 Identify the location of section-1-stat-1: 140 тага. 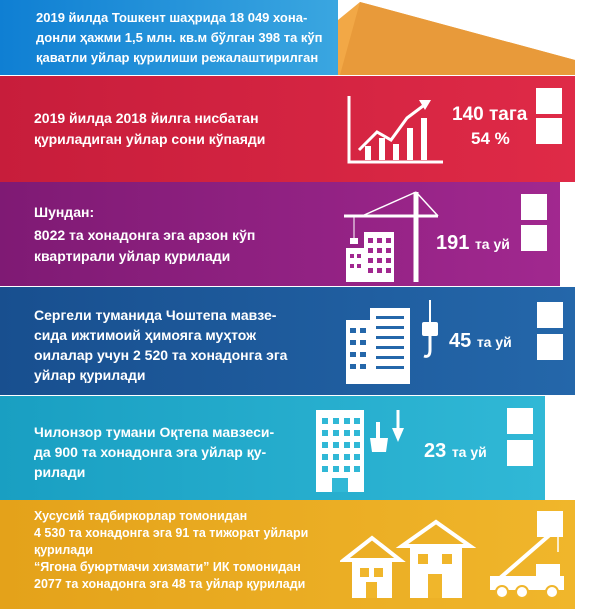
(490, 114).